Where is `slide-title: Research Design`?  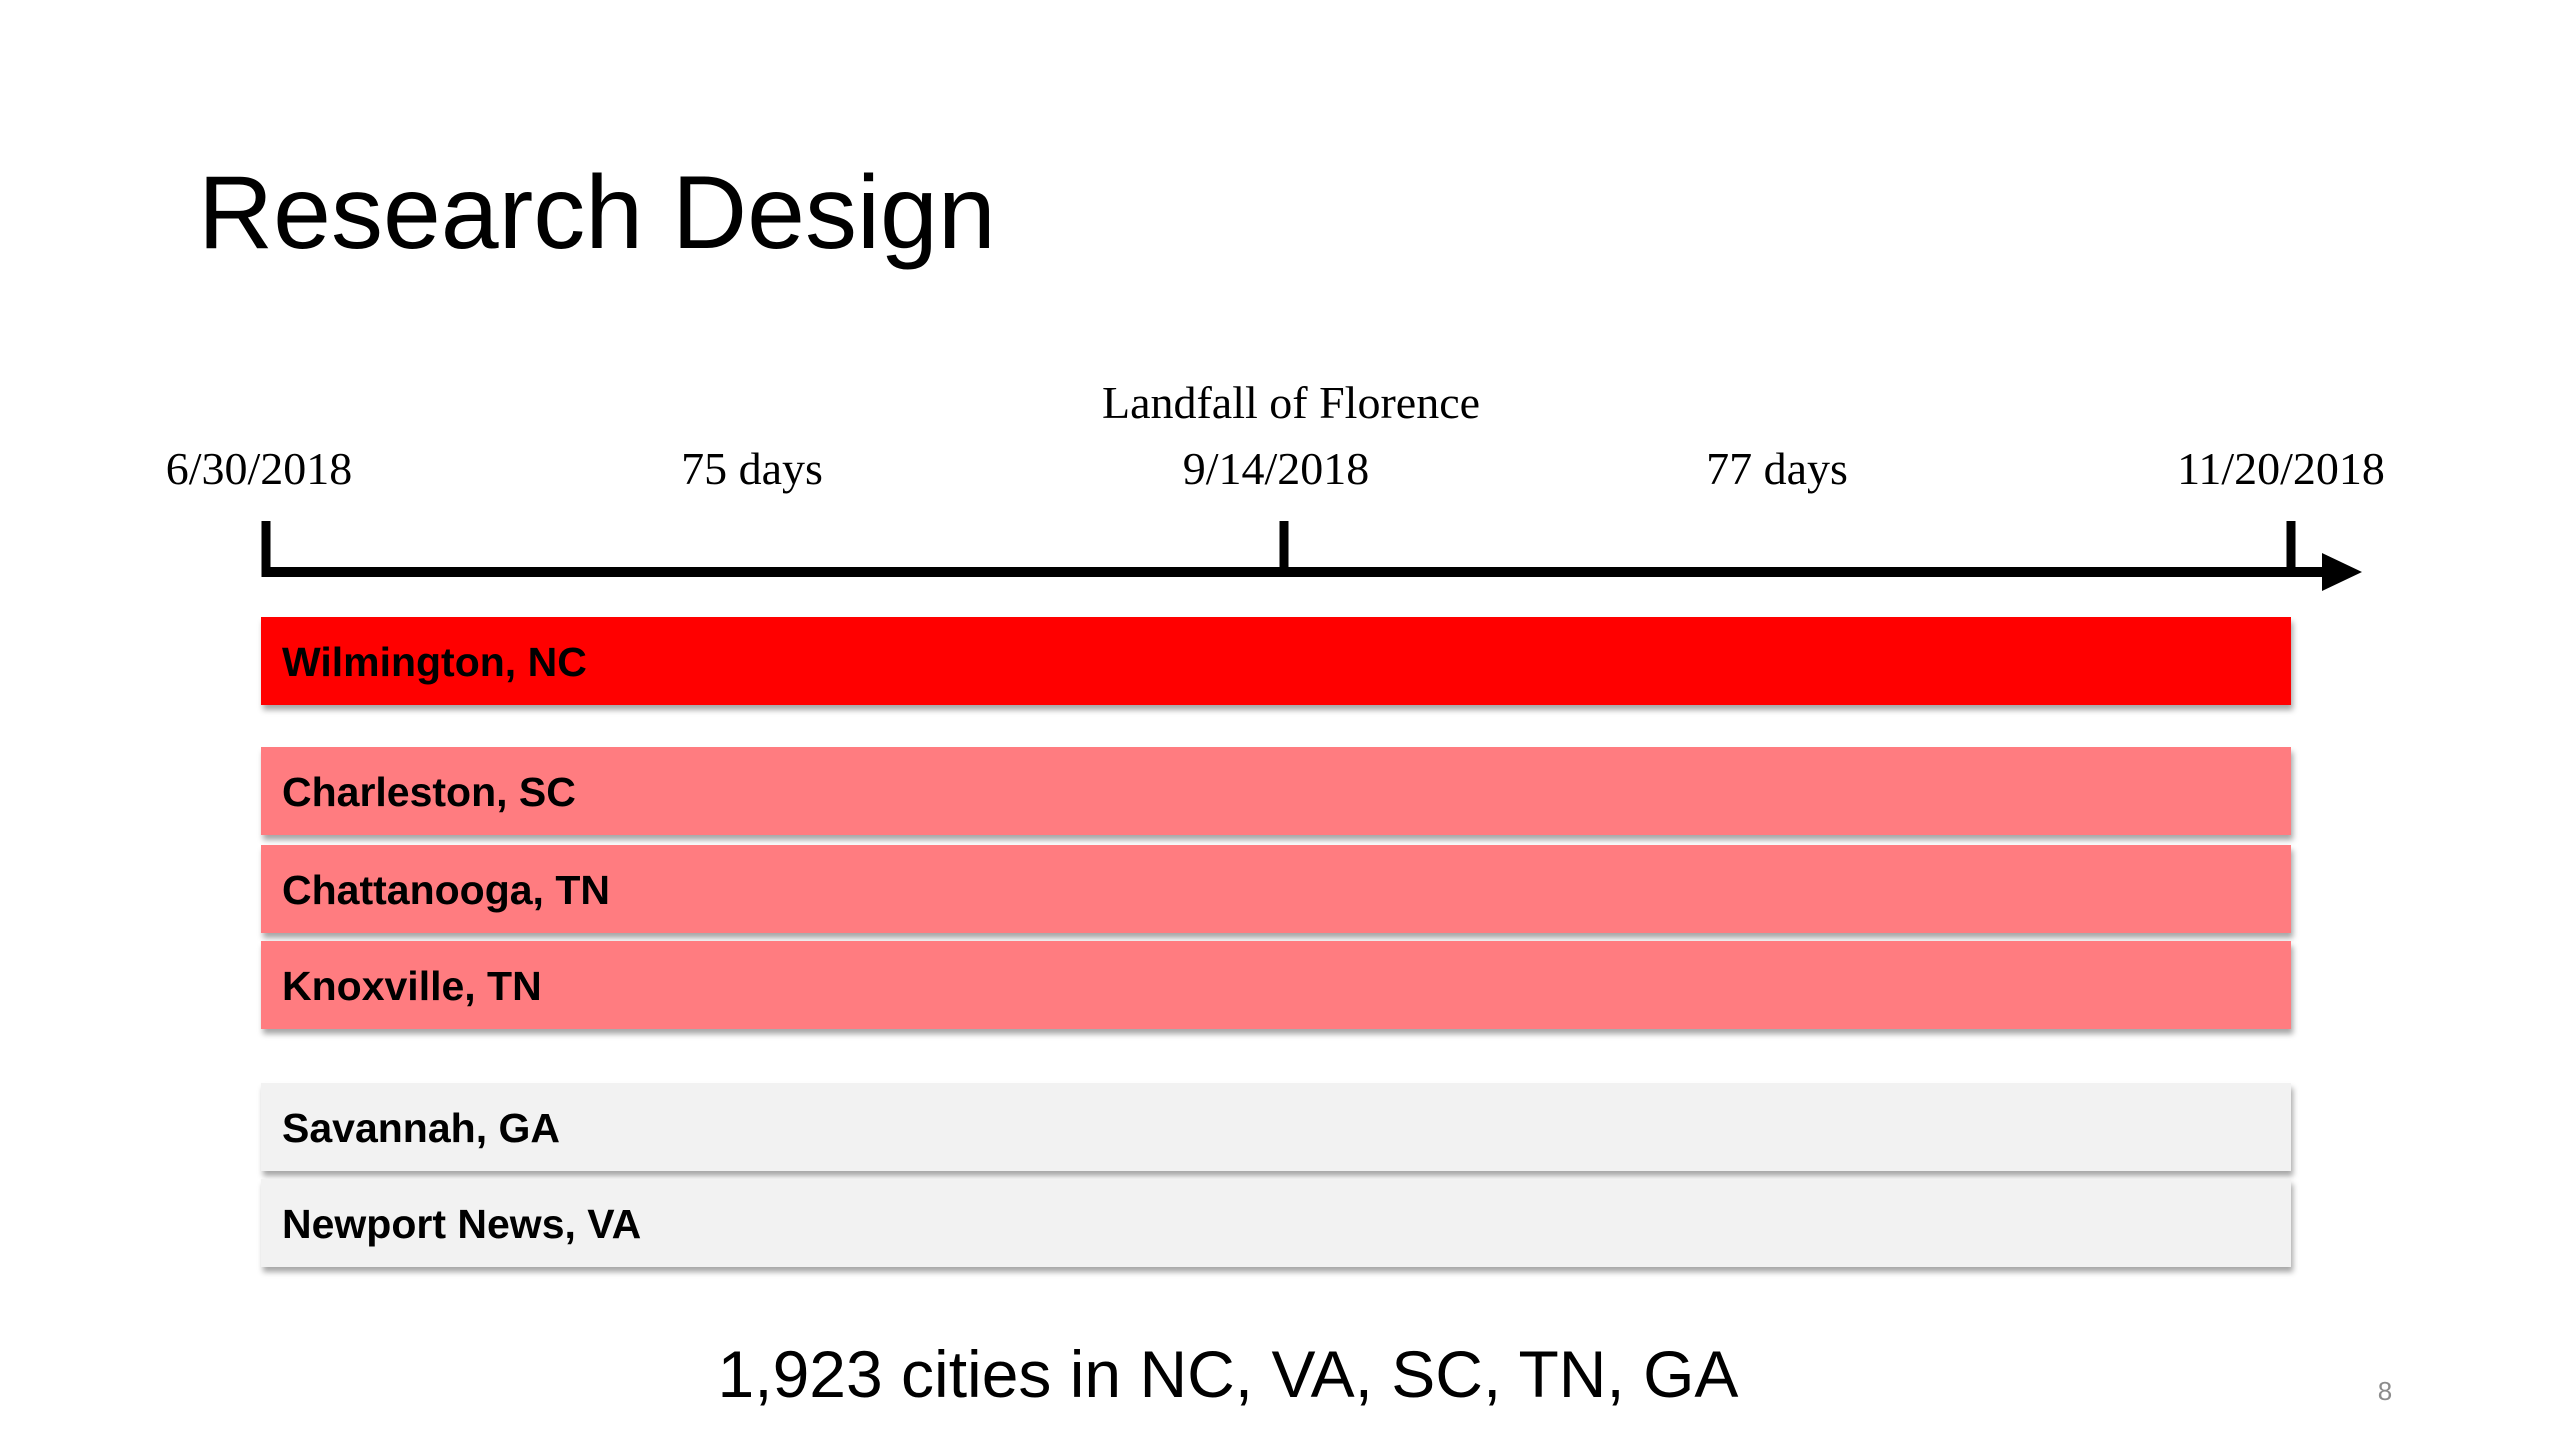
slide-title: Research Design is located at coordinates (597, 213).